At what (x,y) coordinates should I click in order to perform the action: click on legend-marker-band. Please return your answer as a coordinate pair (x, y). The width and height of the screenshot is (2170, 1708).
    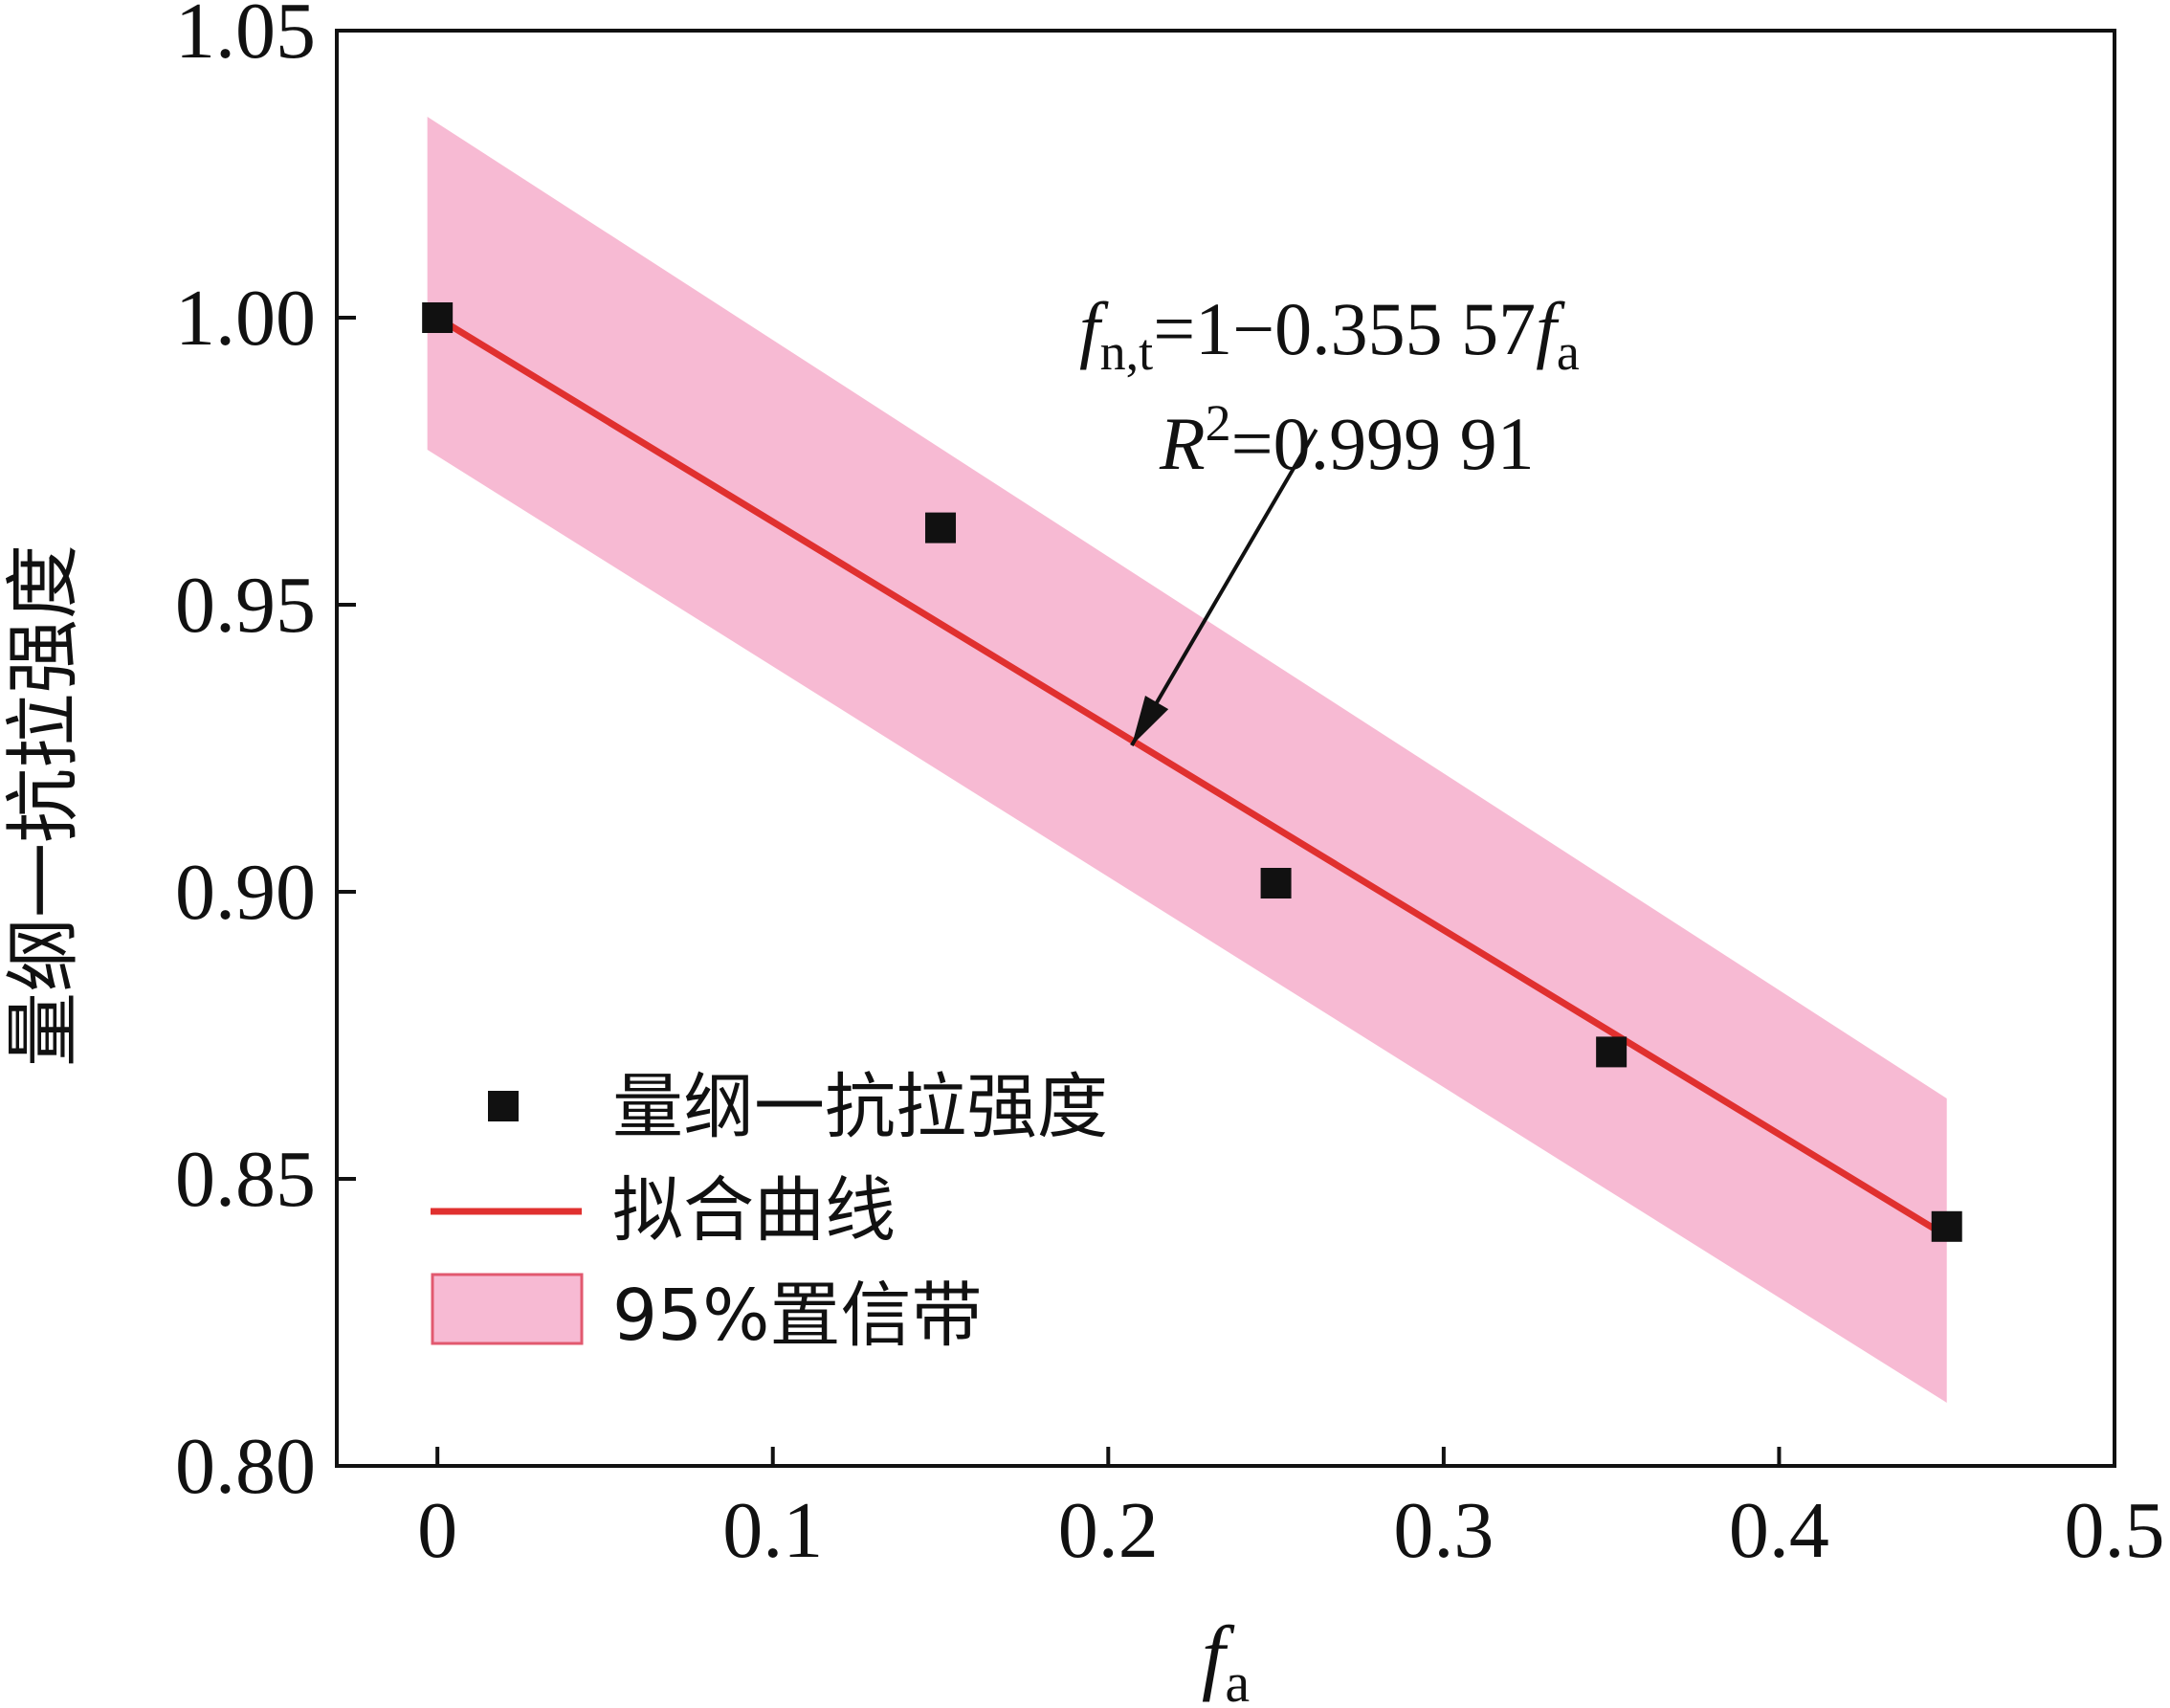
    Looking at the image, I should click on (507, 1309).